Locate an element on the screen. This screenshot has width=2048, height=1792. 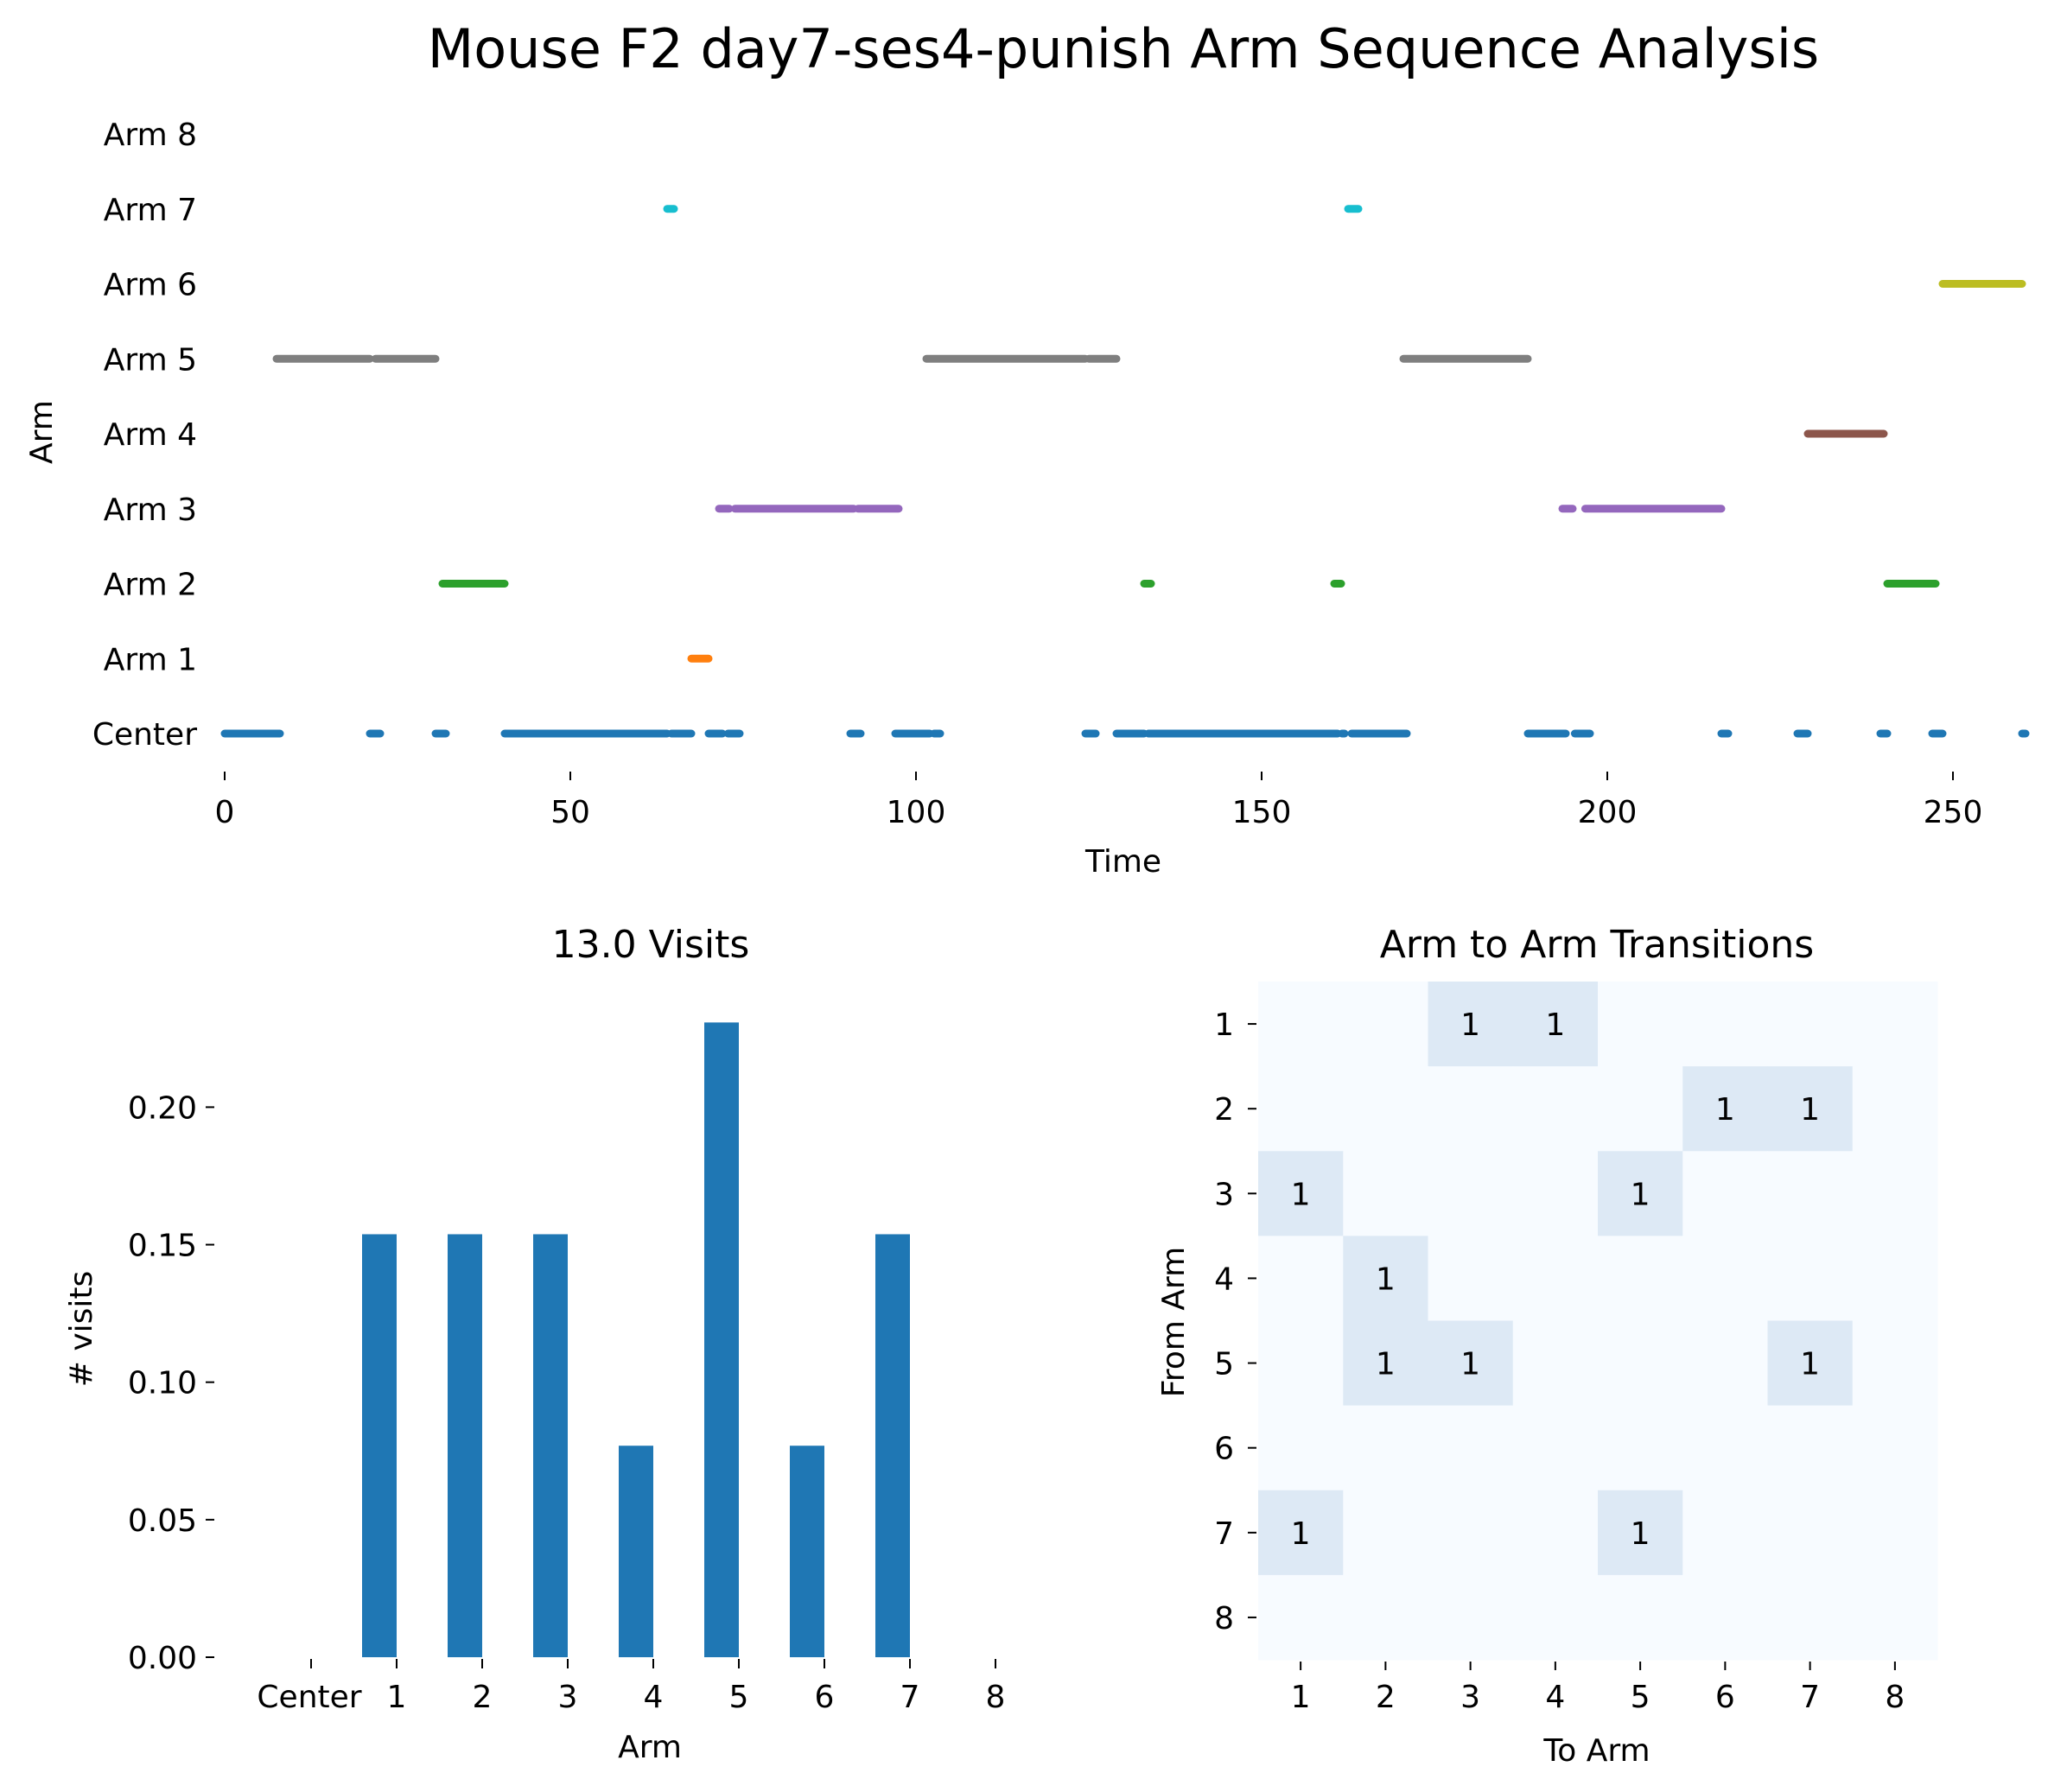
heatmap-y-tick-label: 6 is located at coordinates (1224, 1449).